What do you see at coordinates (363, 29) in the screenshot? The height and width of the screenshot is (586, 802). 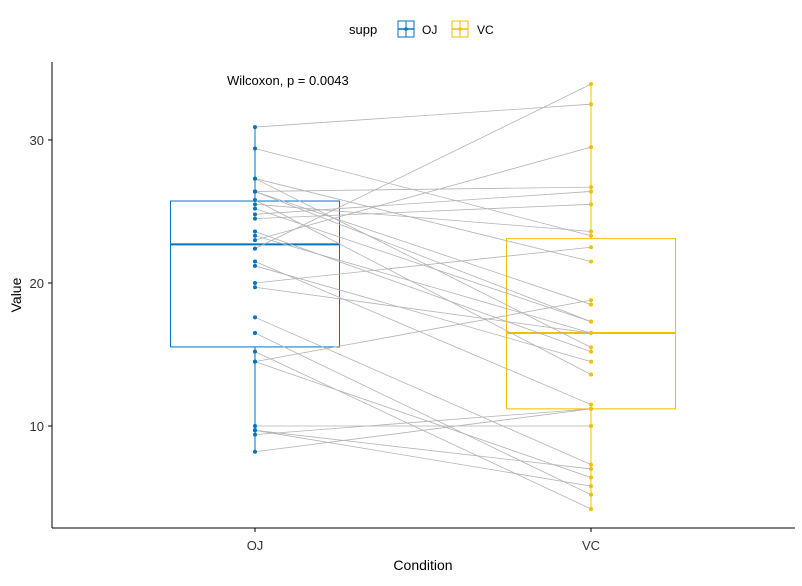 I see `legend-title: supp` at bounding box center [363, 29].